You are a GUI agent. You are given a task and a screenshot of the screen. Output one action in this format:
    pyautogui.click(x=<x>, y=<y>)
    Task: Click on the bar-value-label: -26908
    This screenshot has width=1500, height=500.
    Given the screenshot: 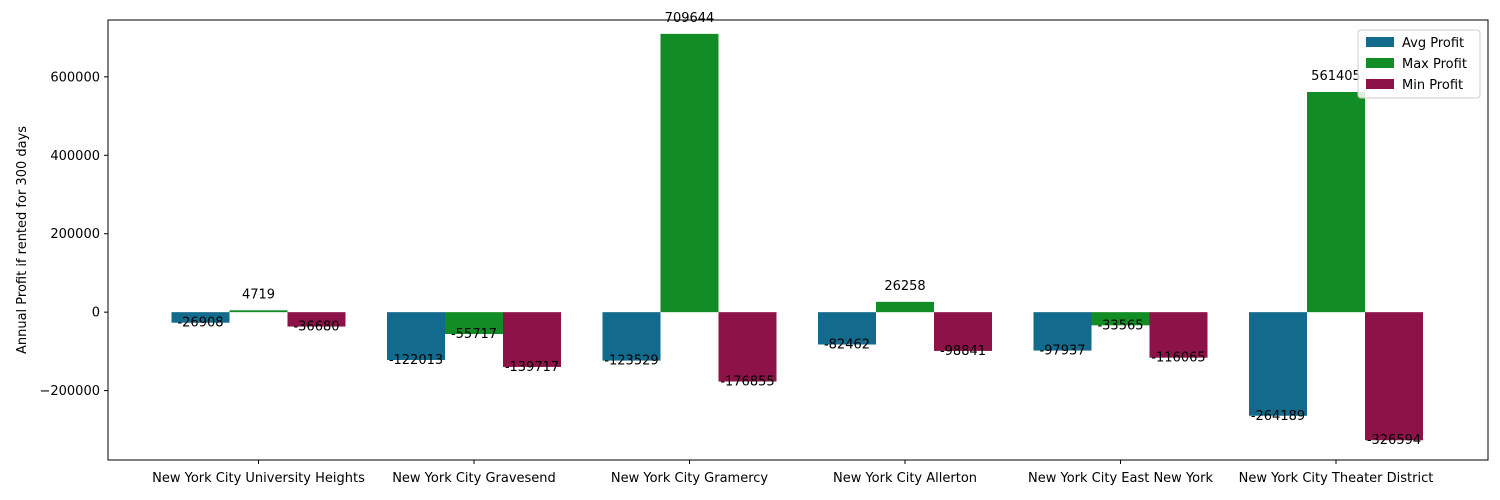 What is the action you would take?
    pyautogui.click(x=200, y=323)
    